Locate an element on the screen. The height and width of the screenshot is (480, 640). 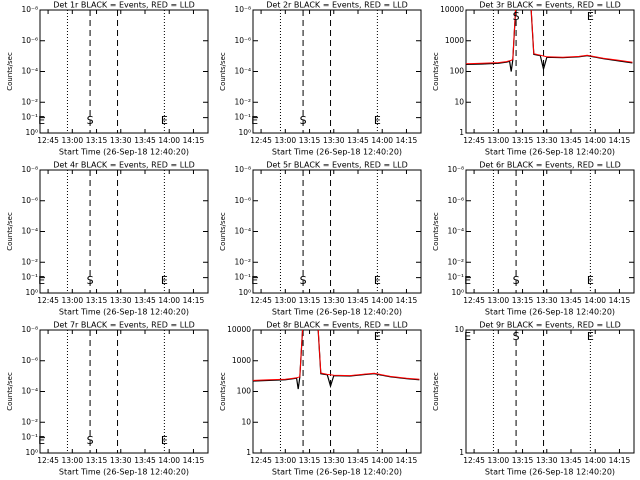
y-tick-label: 100 is located at coordinates (244, 391).